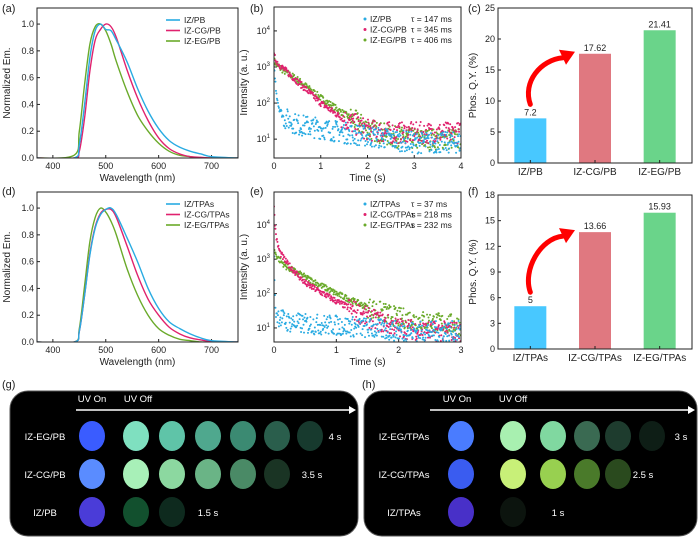 Image resolution: width=700 pixels, height=540 pixels. What do you see at coordinates (513, 436) in the screenshot?
I see `sample-afterglow` at bounding box center [513, 436].